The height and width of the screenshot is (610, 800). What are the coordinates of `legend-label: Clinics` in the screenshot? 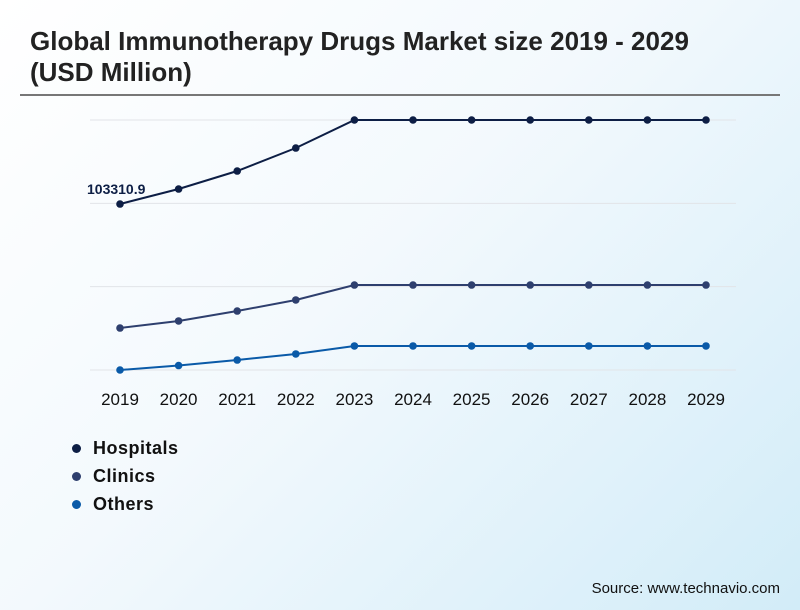 It's located at (124, 475).